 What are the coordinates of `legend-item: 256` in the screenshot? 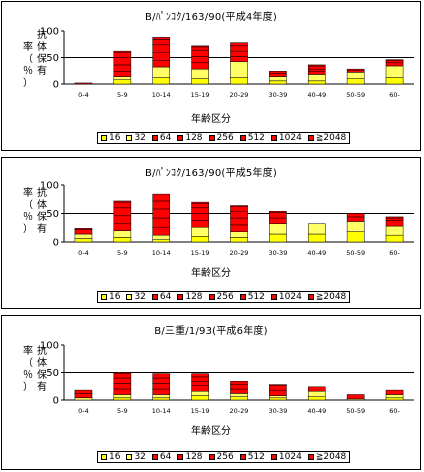 It's located at (221, 138).